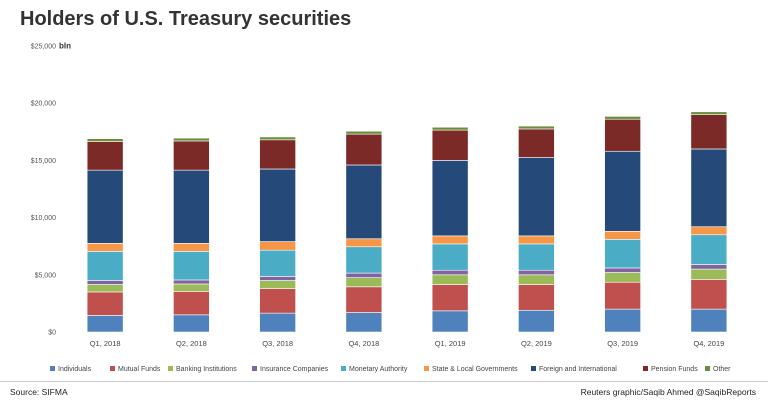 The image size is (768, 405). What do you see at coordinates (206, 369) in the screenshot?
I see `legend-label: Banking Institutions` at bounding box center [206, 369].